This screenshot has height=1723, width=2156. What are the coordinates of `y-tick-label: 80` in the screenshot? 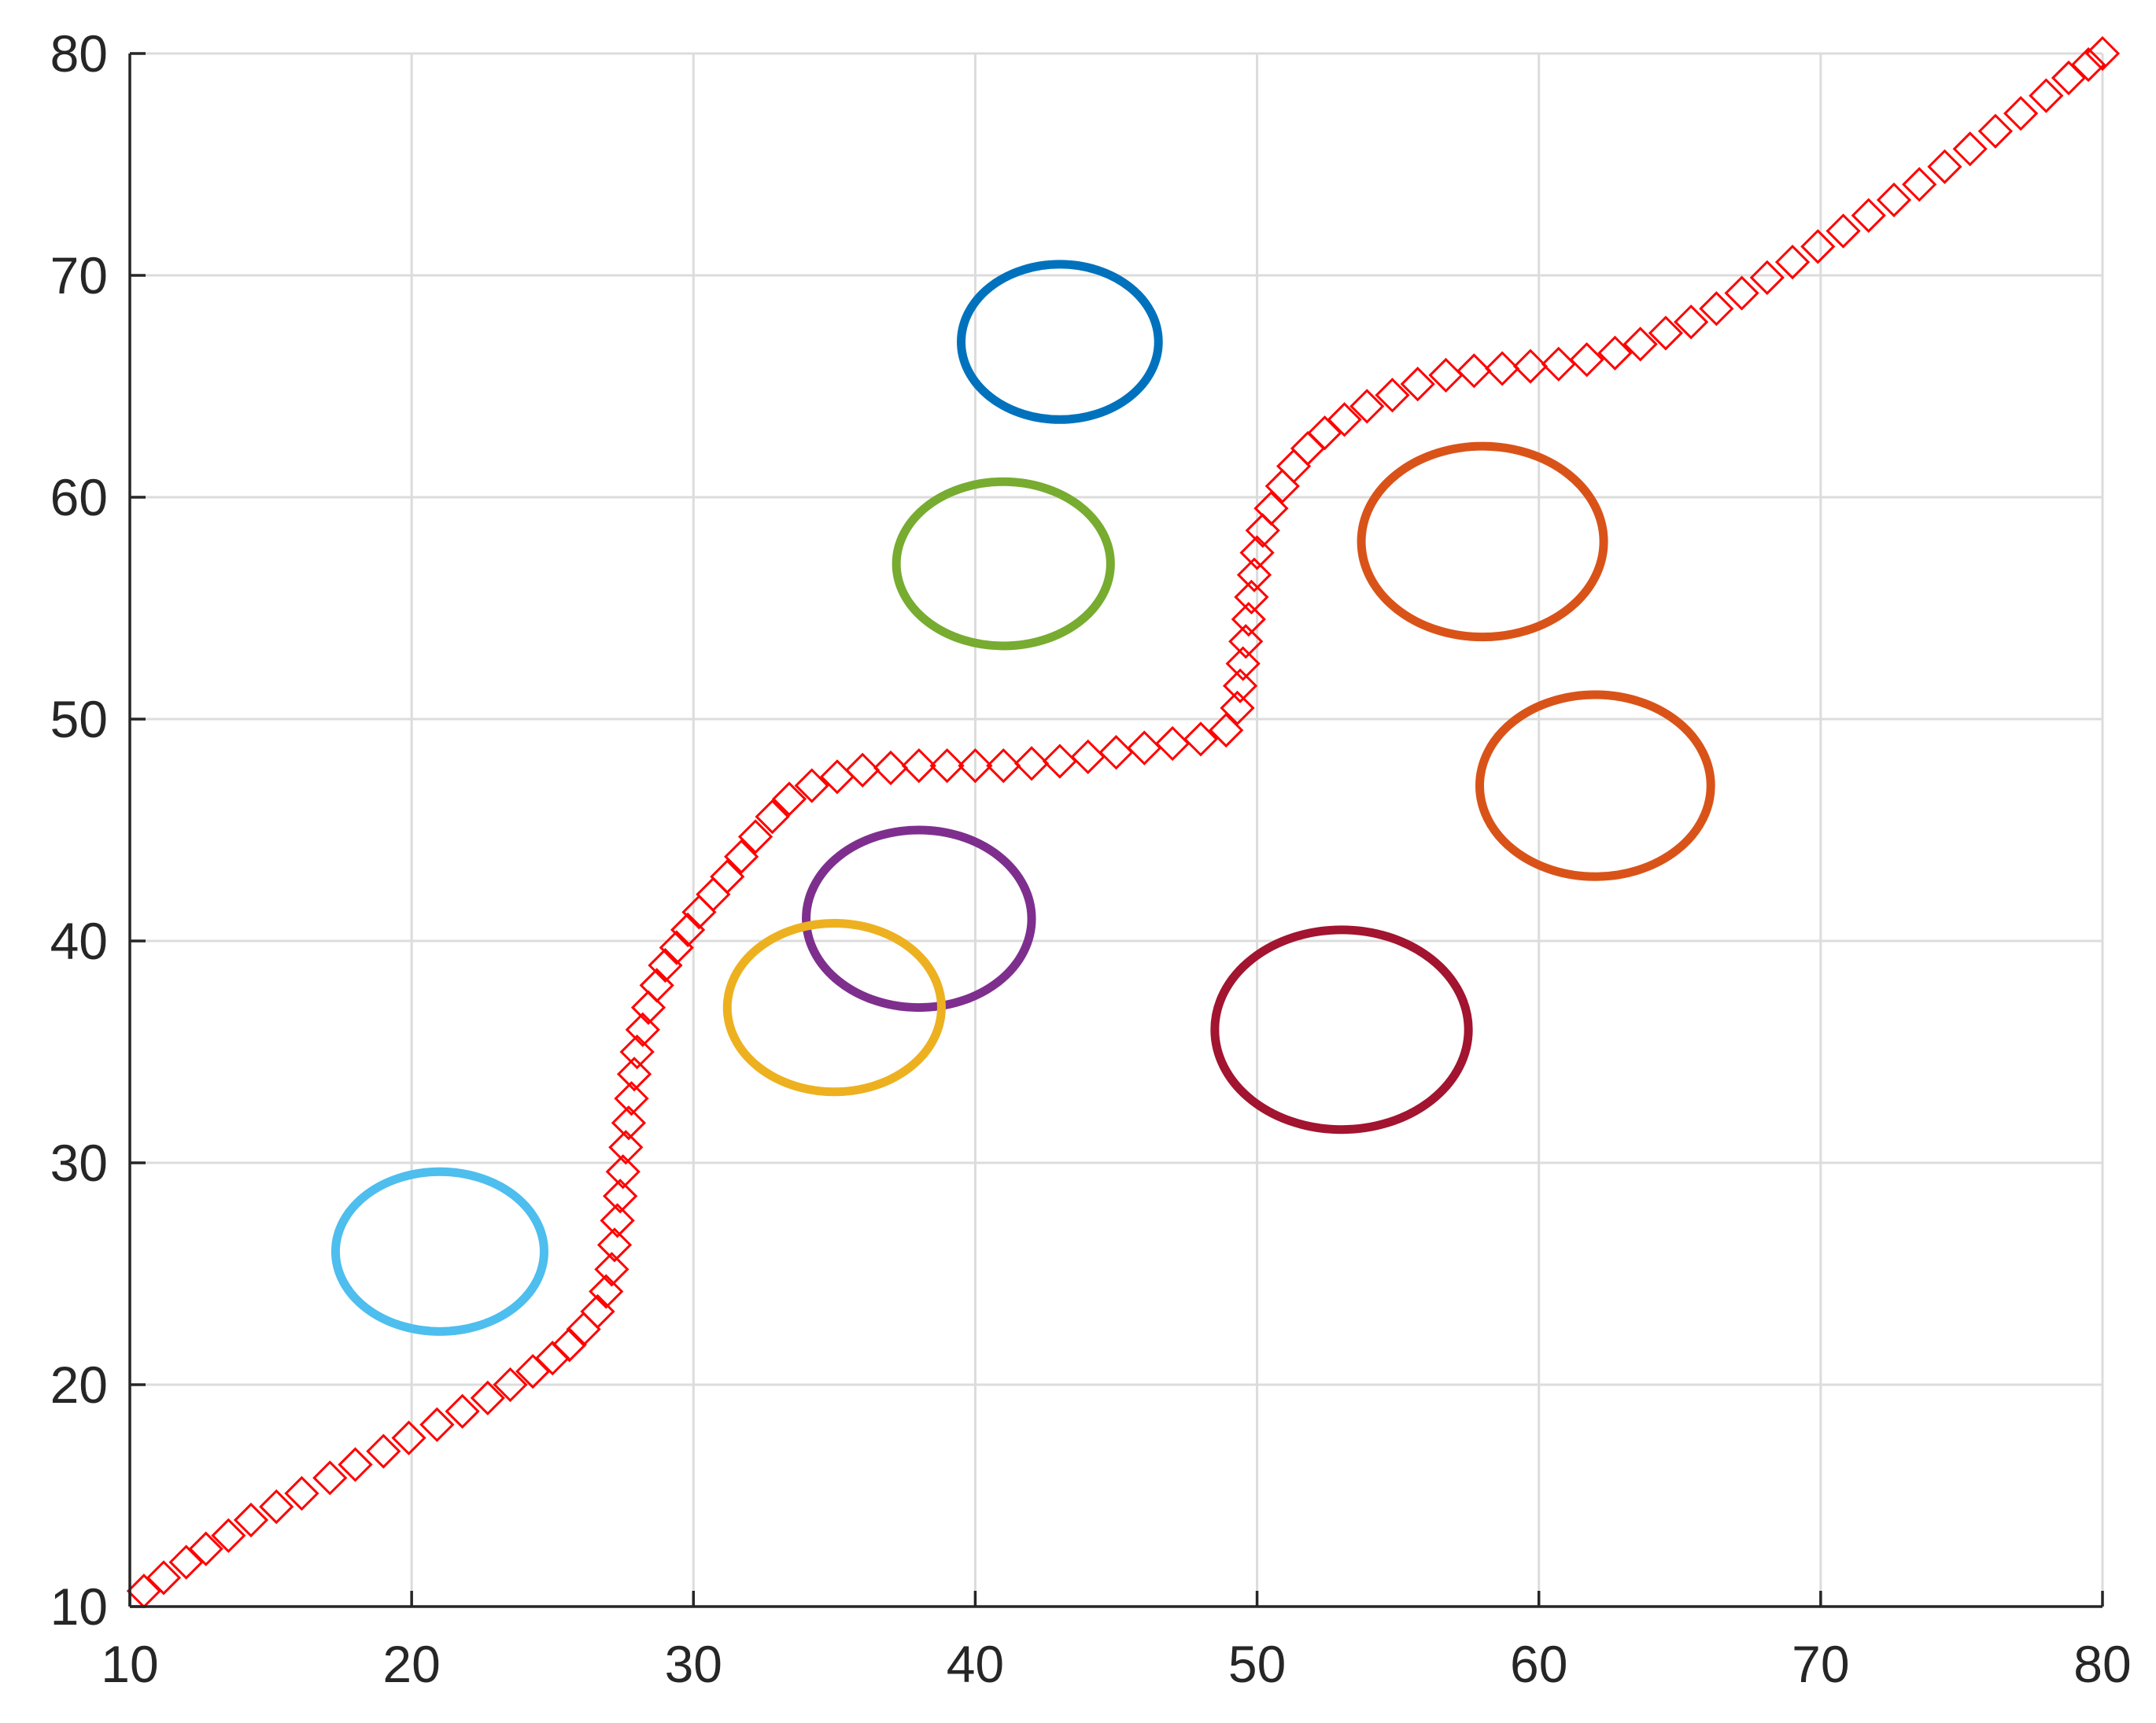 It's located at (79, 53).